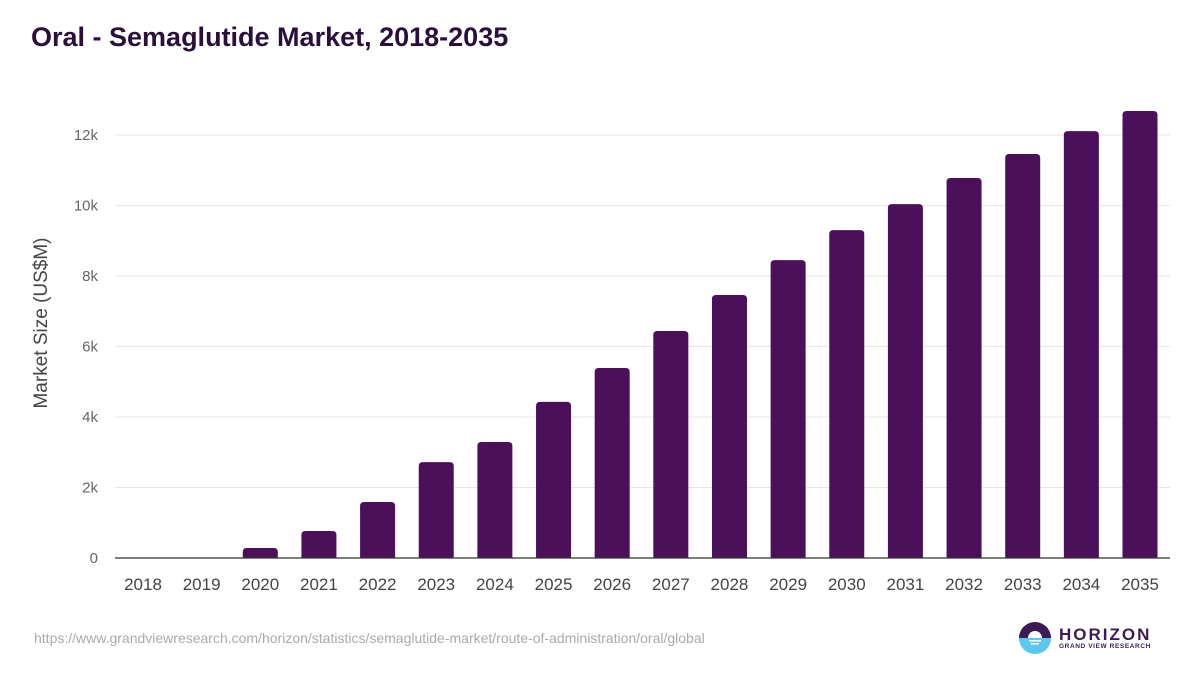  Describe the element at coordinates (1023, 584) in the screenshot. I see `x-tick-label: 2033` at that location.